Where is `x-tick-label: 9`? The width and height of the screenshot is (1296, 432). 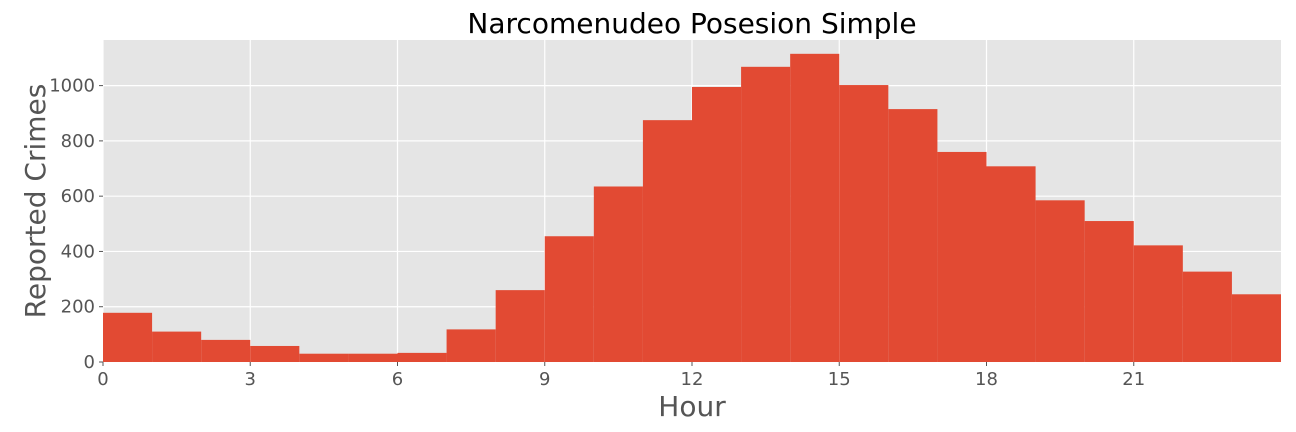 x-tick-label: 9 is located at coordinates (544, 379).